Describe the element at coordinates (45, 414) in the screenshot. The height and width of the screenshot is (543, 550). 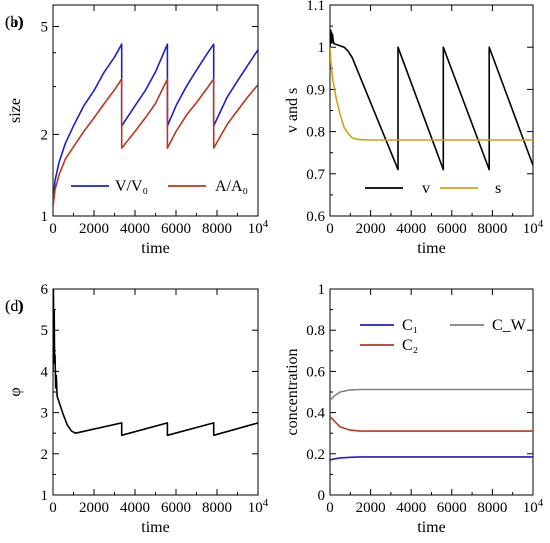
I see `y-tick-label: 3` at that location.